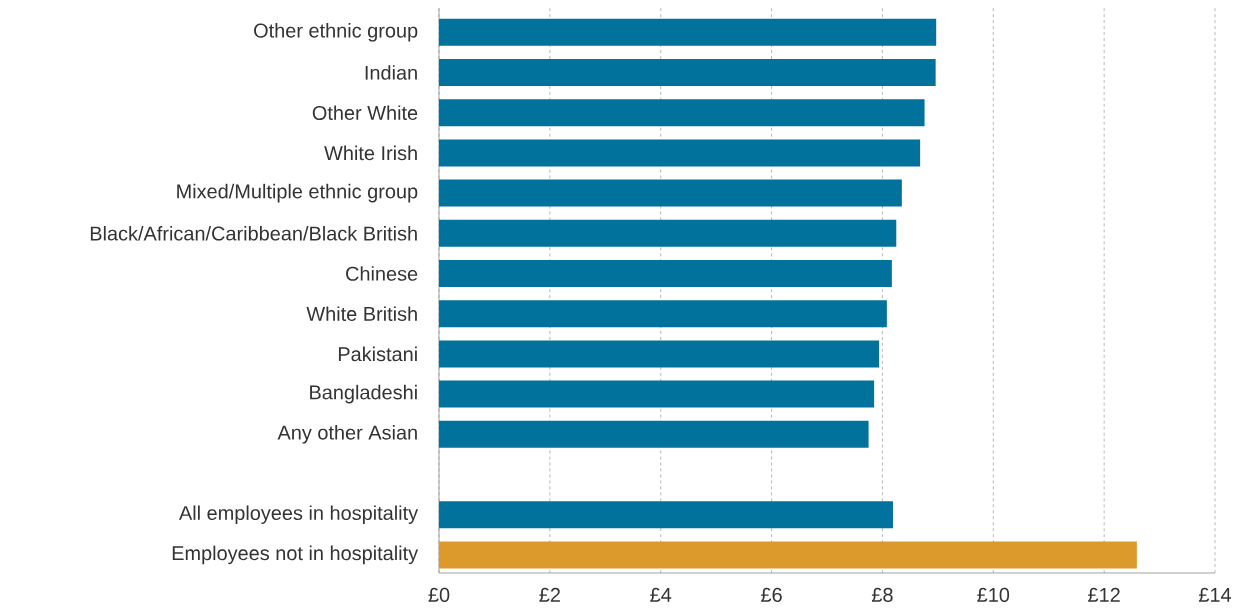  Describe the element at coordinates (298, 514) in the screenshot. I see `y-tick-label: All employees in hospitality` at that location.